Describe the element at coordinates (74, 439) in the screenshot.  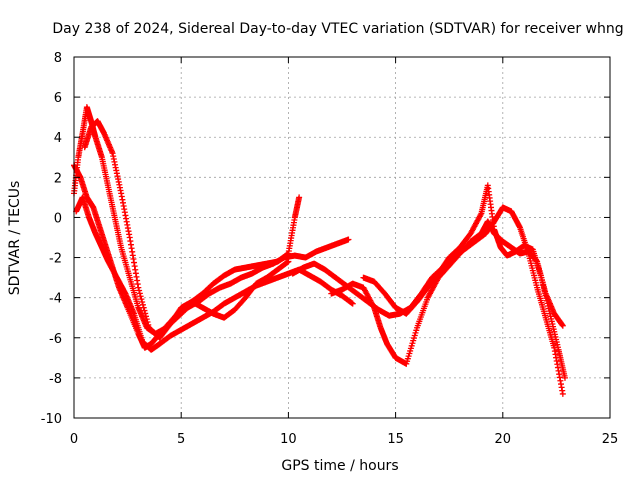
I see `x-tick-label: 0` at that location.